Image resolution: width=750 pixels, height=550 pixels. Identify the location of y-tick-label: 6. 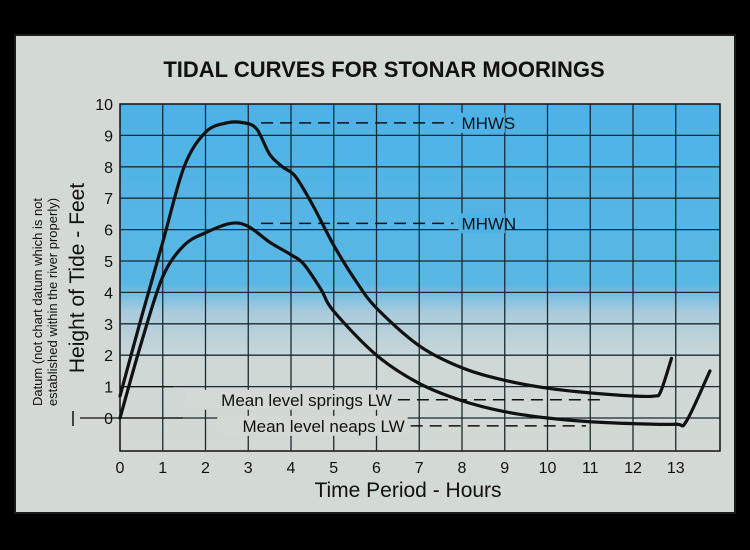
(108, 231).